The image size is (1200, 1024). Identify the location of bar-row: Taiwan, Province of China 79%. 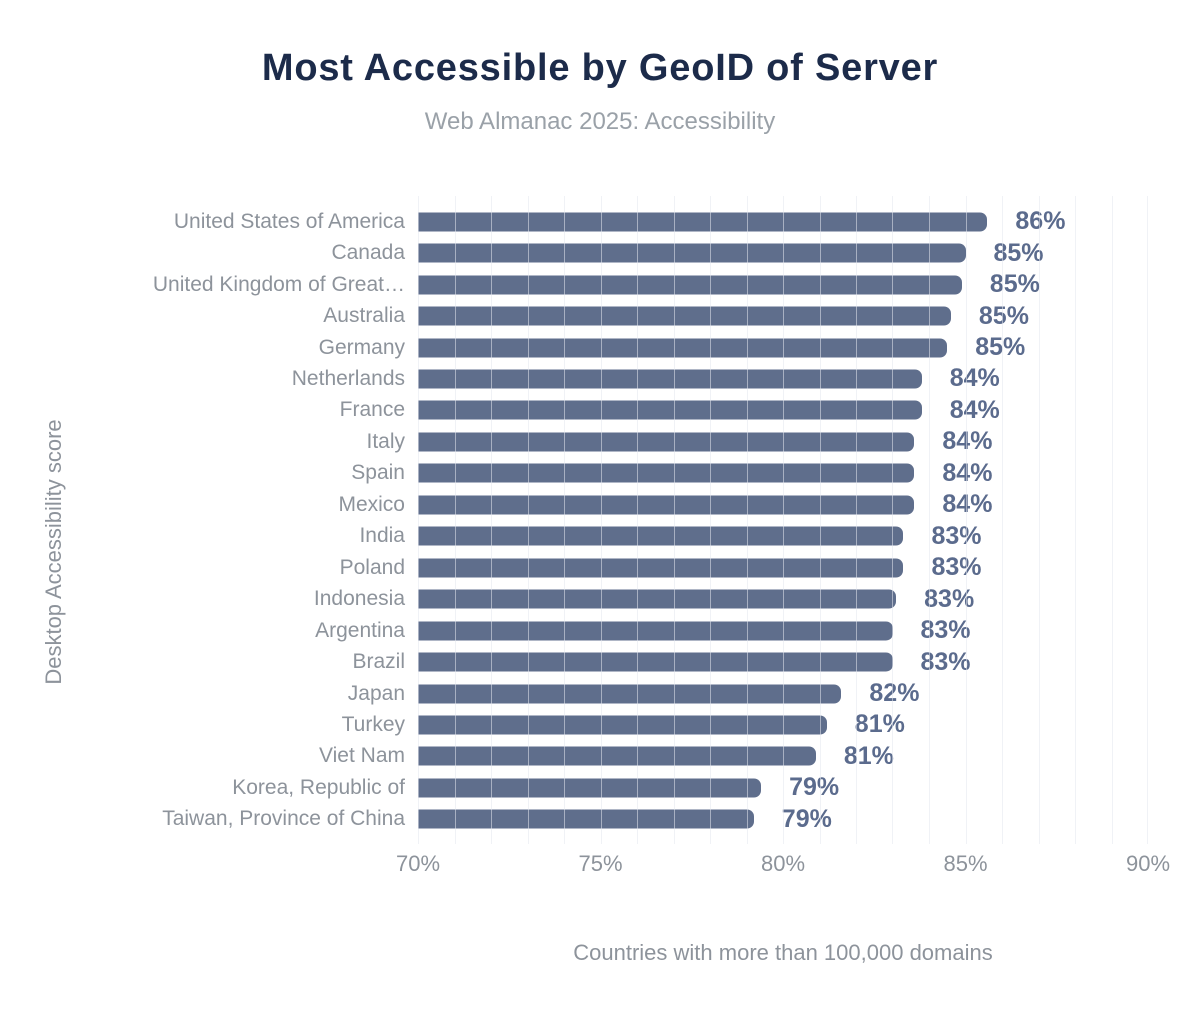
(655, 819).